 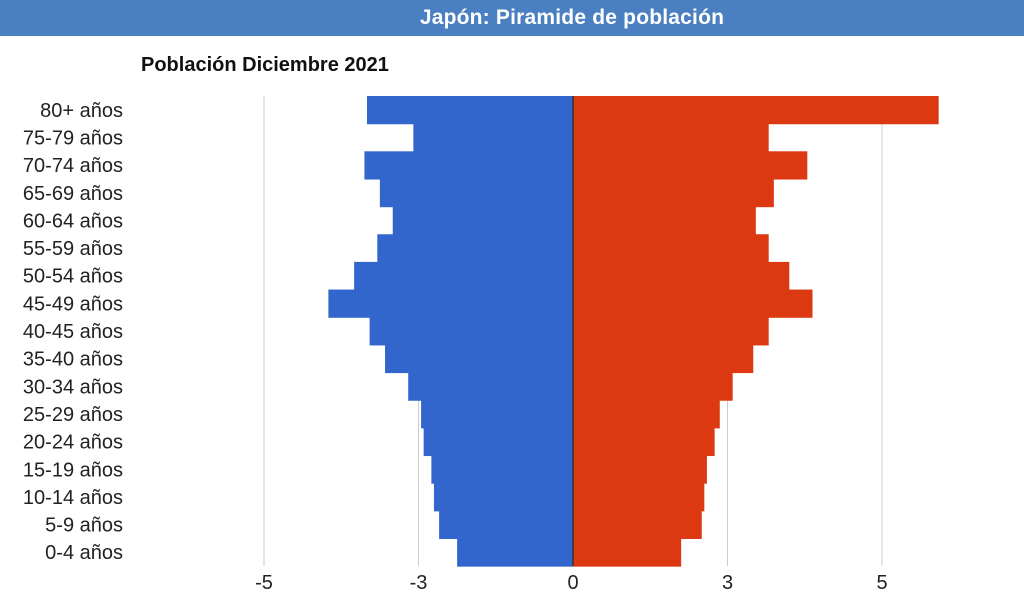 I want to click on category-label: 15-19 años, so click(x=73, y=470).